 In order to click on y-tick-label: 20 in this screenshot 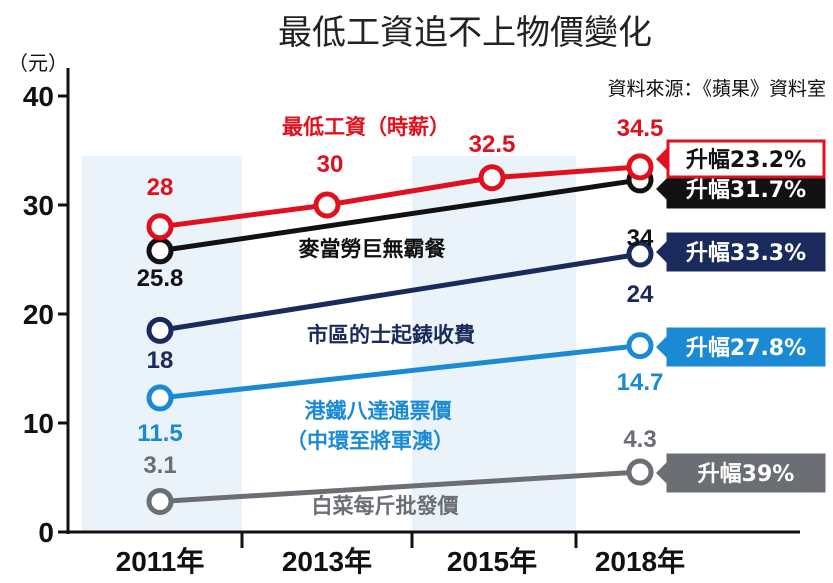, I will do `click(38, 314)`.